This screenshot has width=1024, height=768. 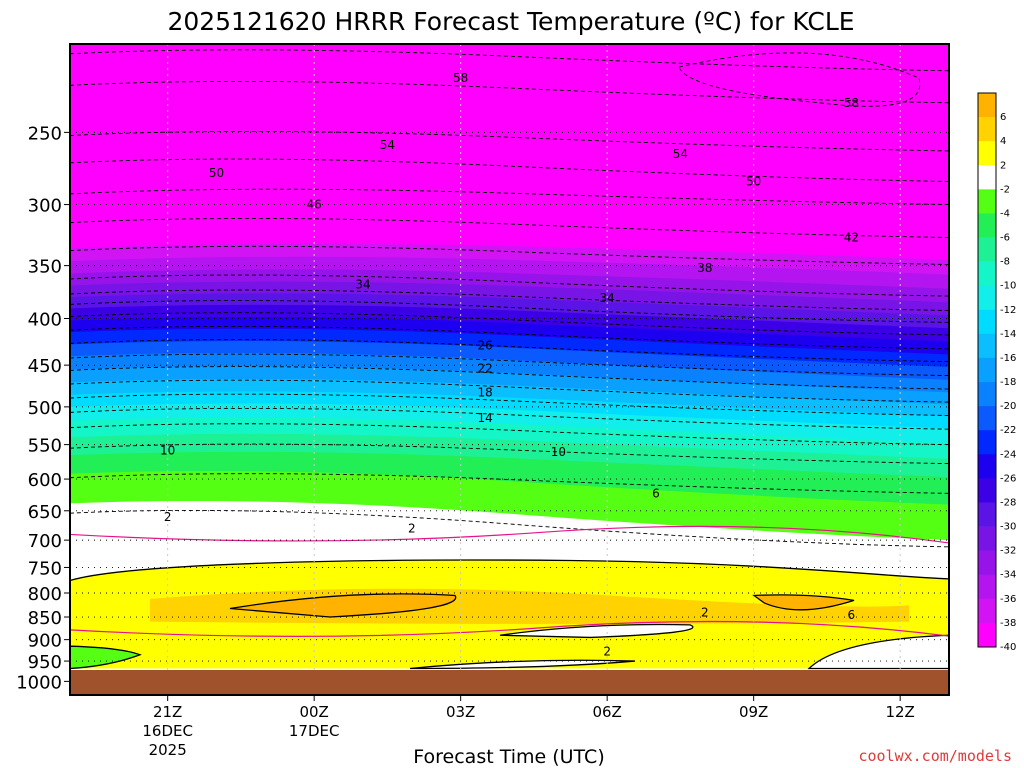 What do you see at coordinates (314, 731) in the screenshot?
I see `x-tick-label: 17DEC` at bounding box center [314, 731].